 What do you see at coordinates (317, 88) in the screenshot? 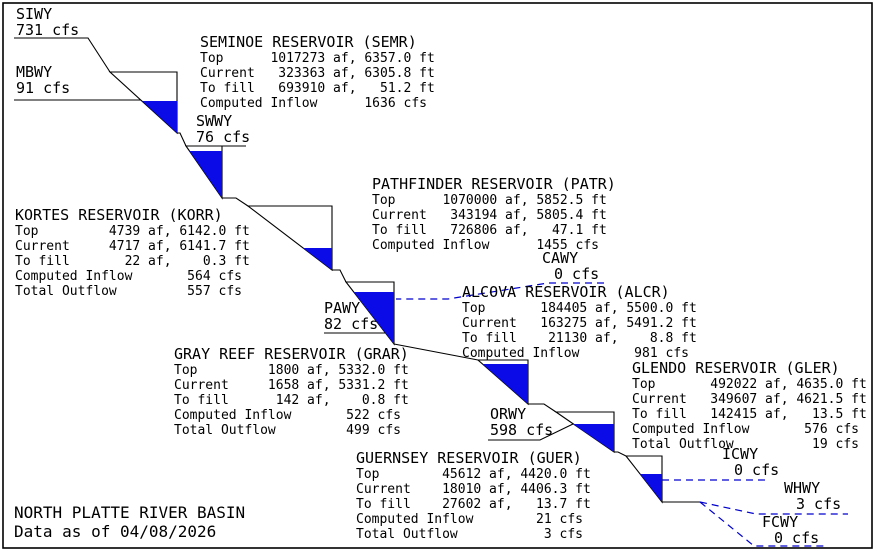
I see `reservoir-data-line: To fill 693910 af, 51.2 ft` at bounding box center [317, 88].